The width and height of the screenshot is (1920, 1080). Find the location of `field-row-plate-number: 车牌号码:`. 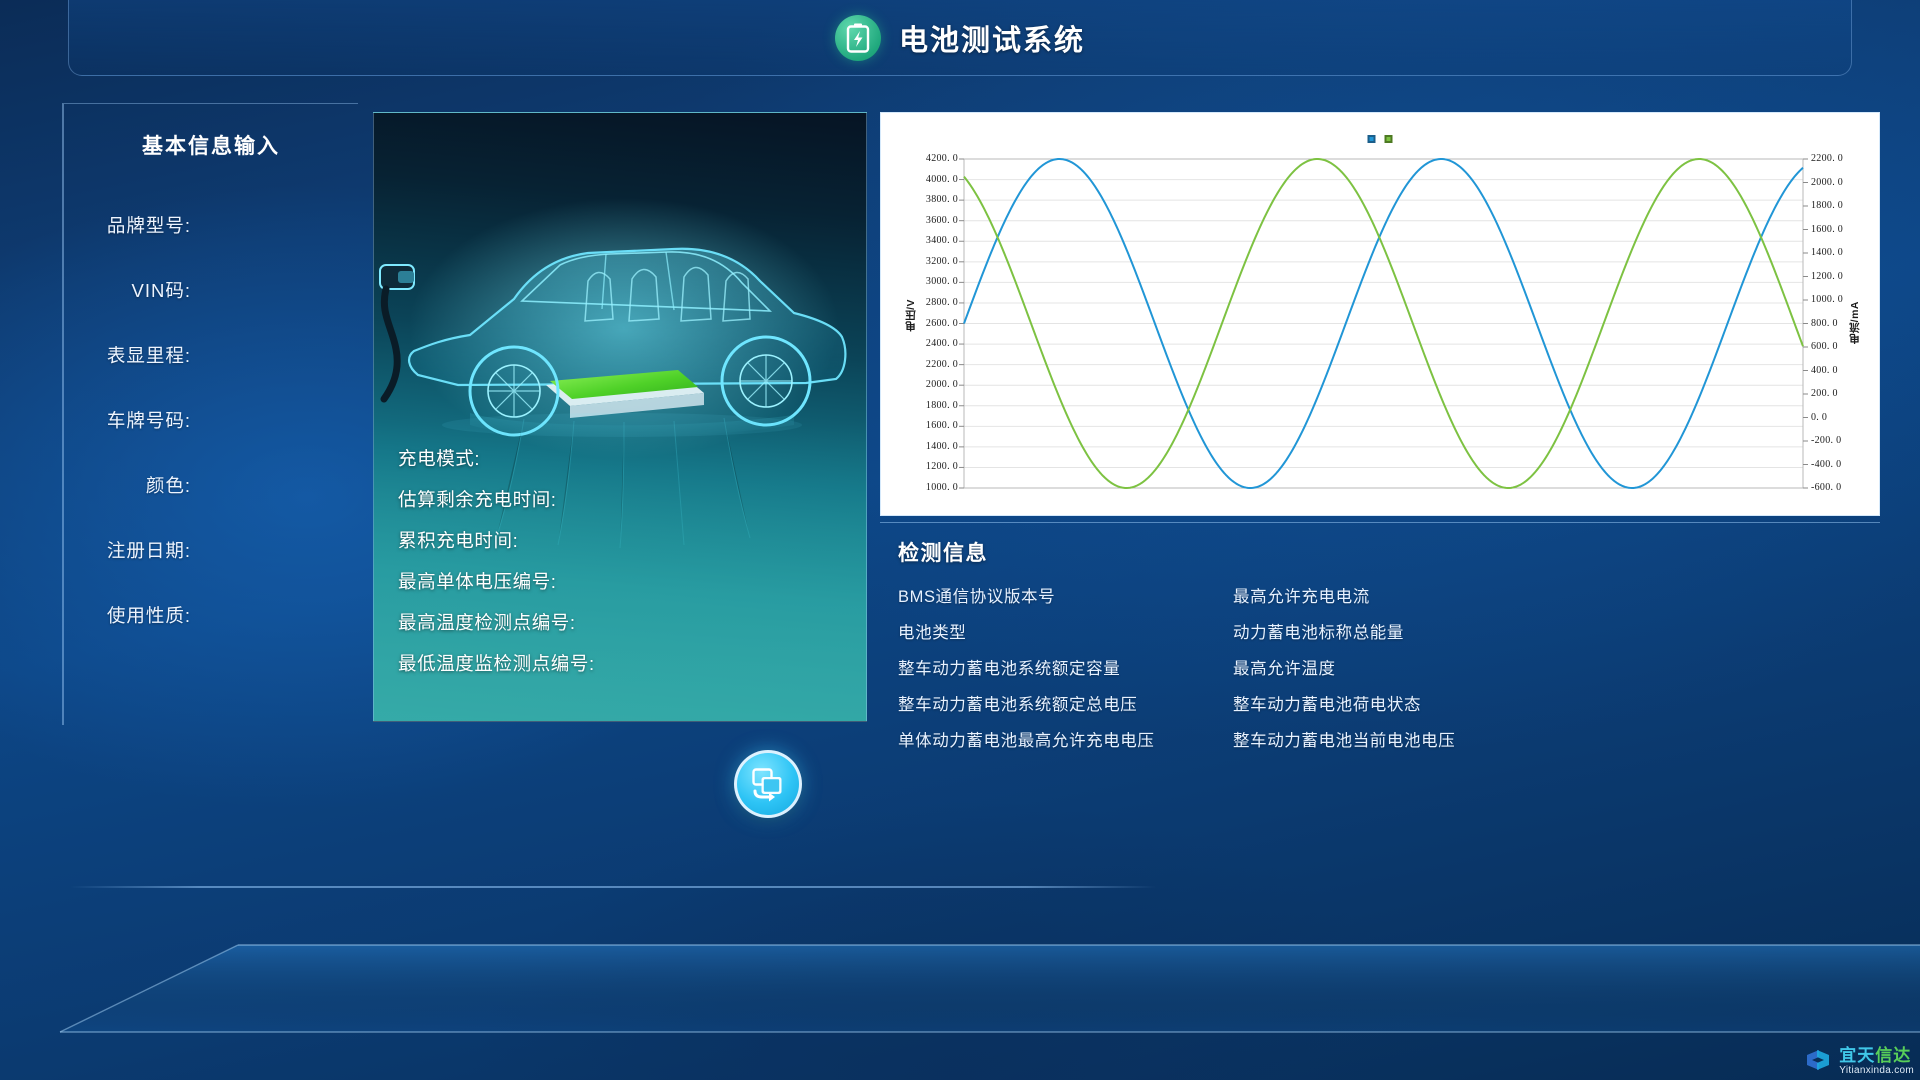

field-row-plate-number: 车牌号码: is located at coordinates (211, 439).